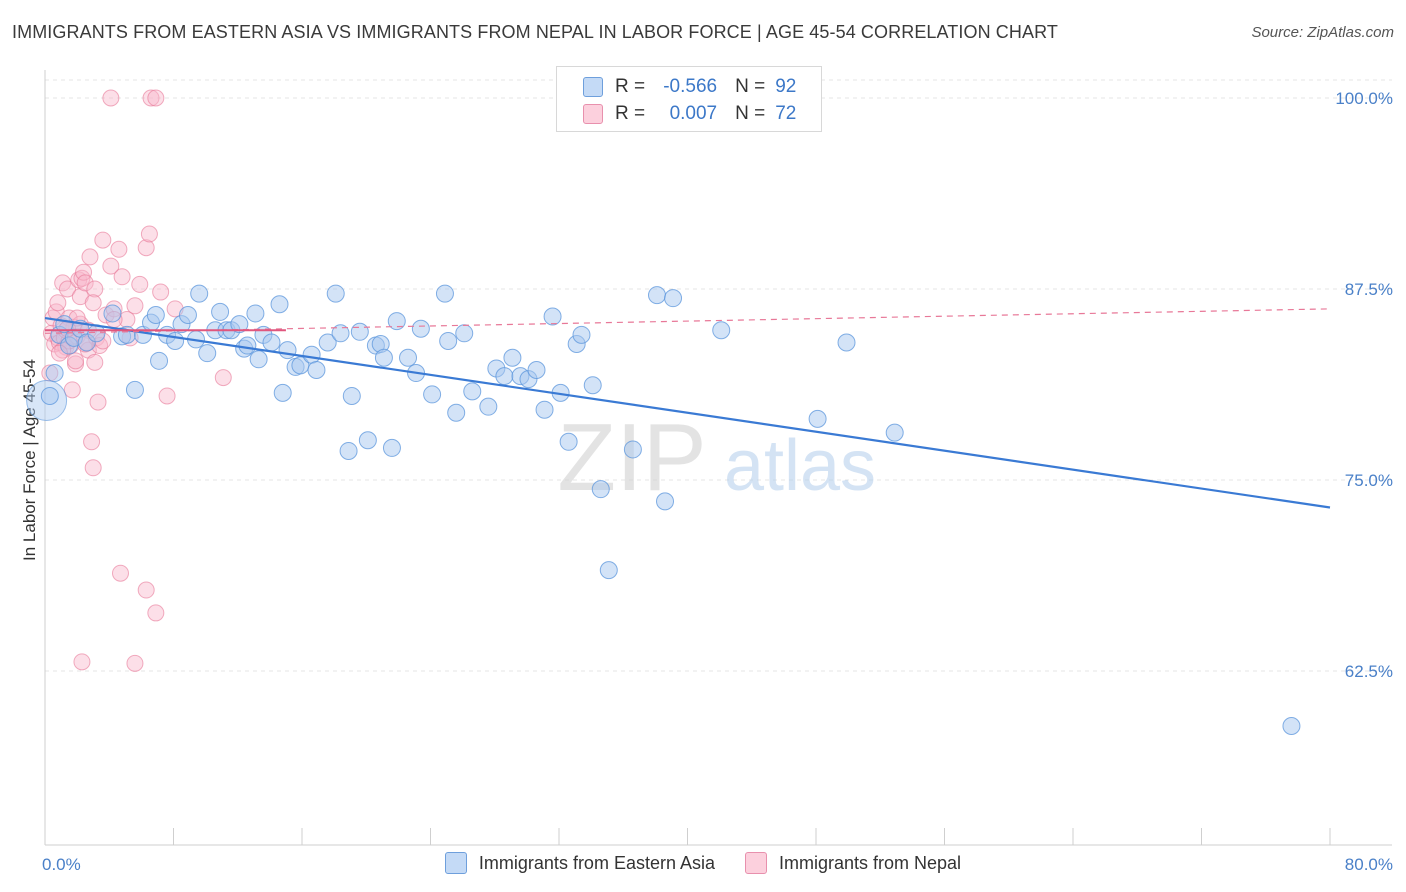 This screenshot has height=892, width=1406. Describe the element at coordinates (687, 321) in the screenshot. I see `nepal-trend-line-dashed` at that location.